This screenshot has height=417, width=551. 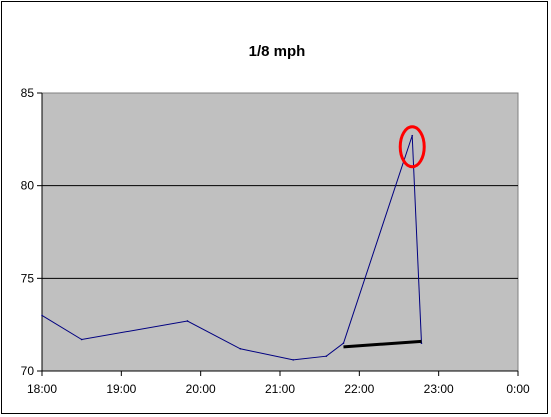 I want to click on annotation-line, so click(x=382, y=344).